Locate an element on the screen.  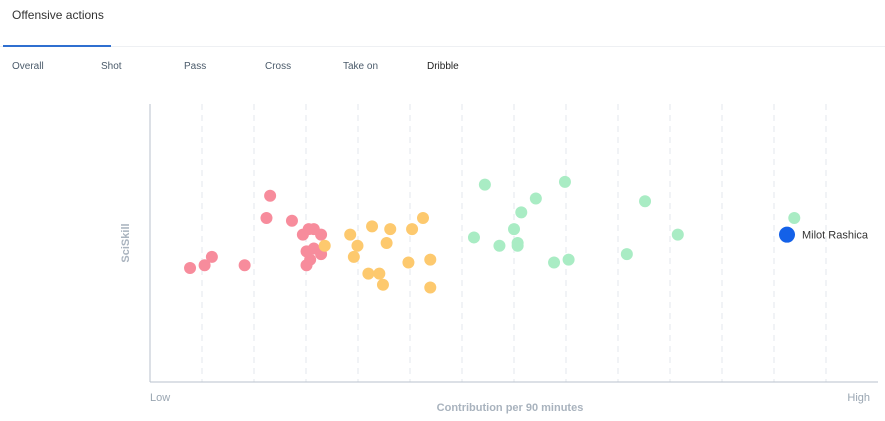
tab-offensive-actions: Offensive actions is located at coordinates (57, 23).